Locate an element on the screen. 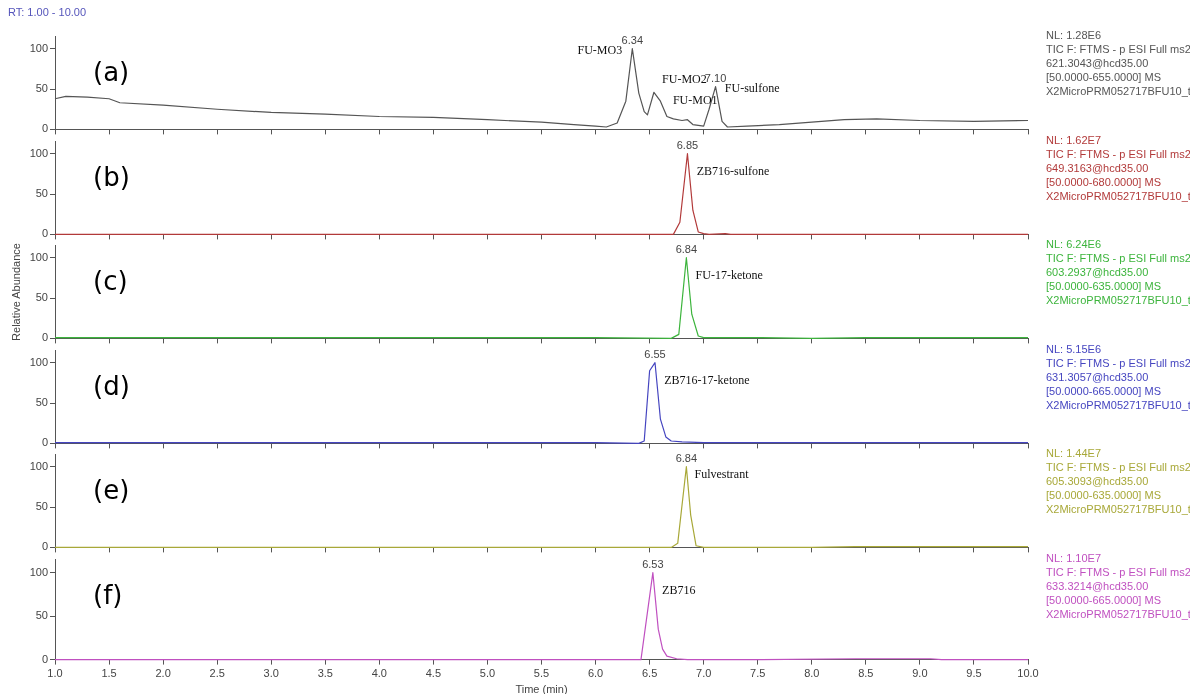  x-tick-label: 3.0 is located at coordinates (271, 672).